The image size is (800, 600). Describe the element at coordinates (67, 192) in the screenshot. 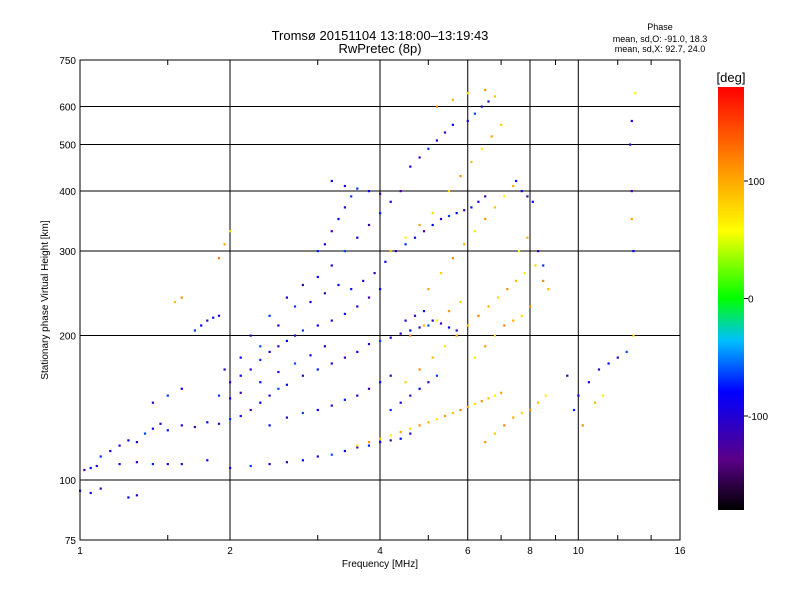

I see `y-tick-label: 400` at that location.